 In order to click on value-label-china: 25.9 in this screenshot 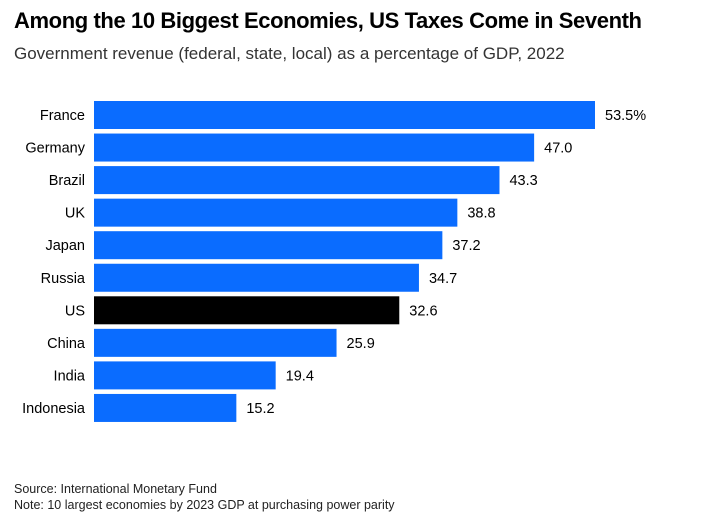, I will do `click(361, 344)`.